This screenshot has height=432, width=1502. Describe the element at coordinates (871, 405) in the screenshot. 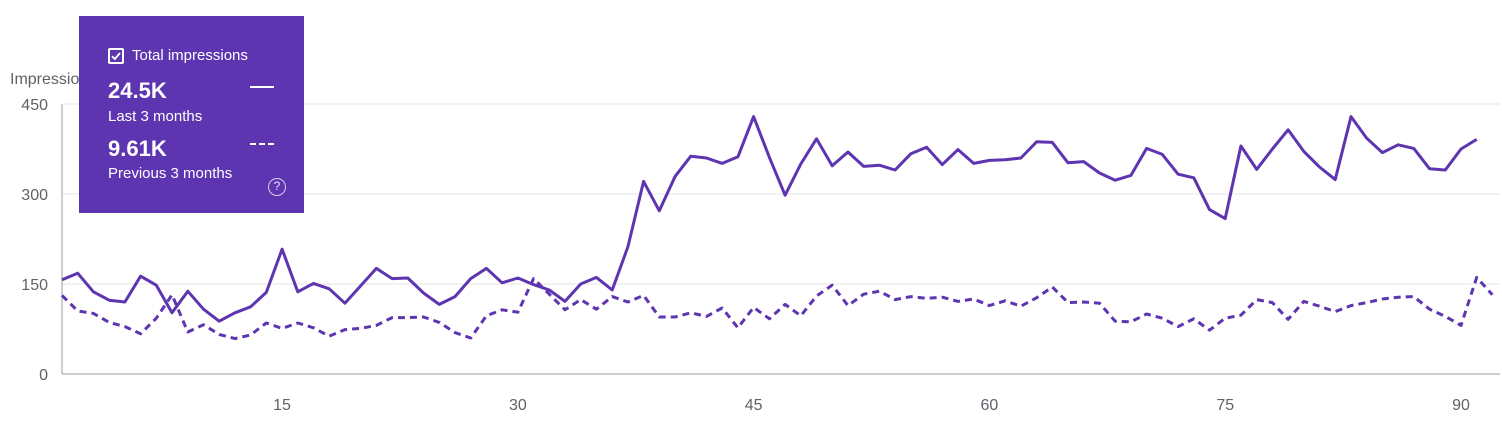

I see `x-axis-ticks: 15 30 45 60 75 90` at that location.